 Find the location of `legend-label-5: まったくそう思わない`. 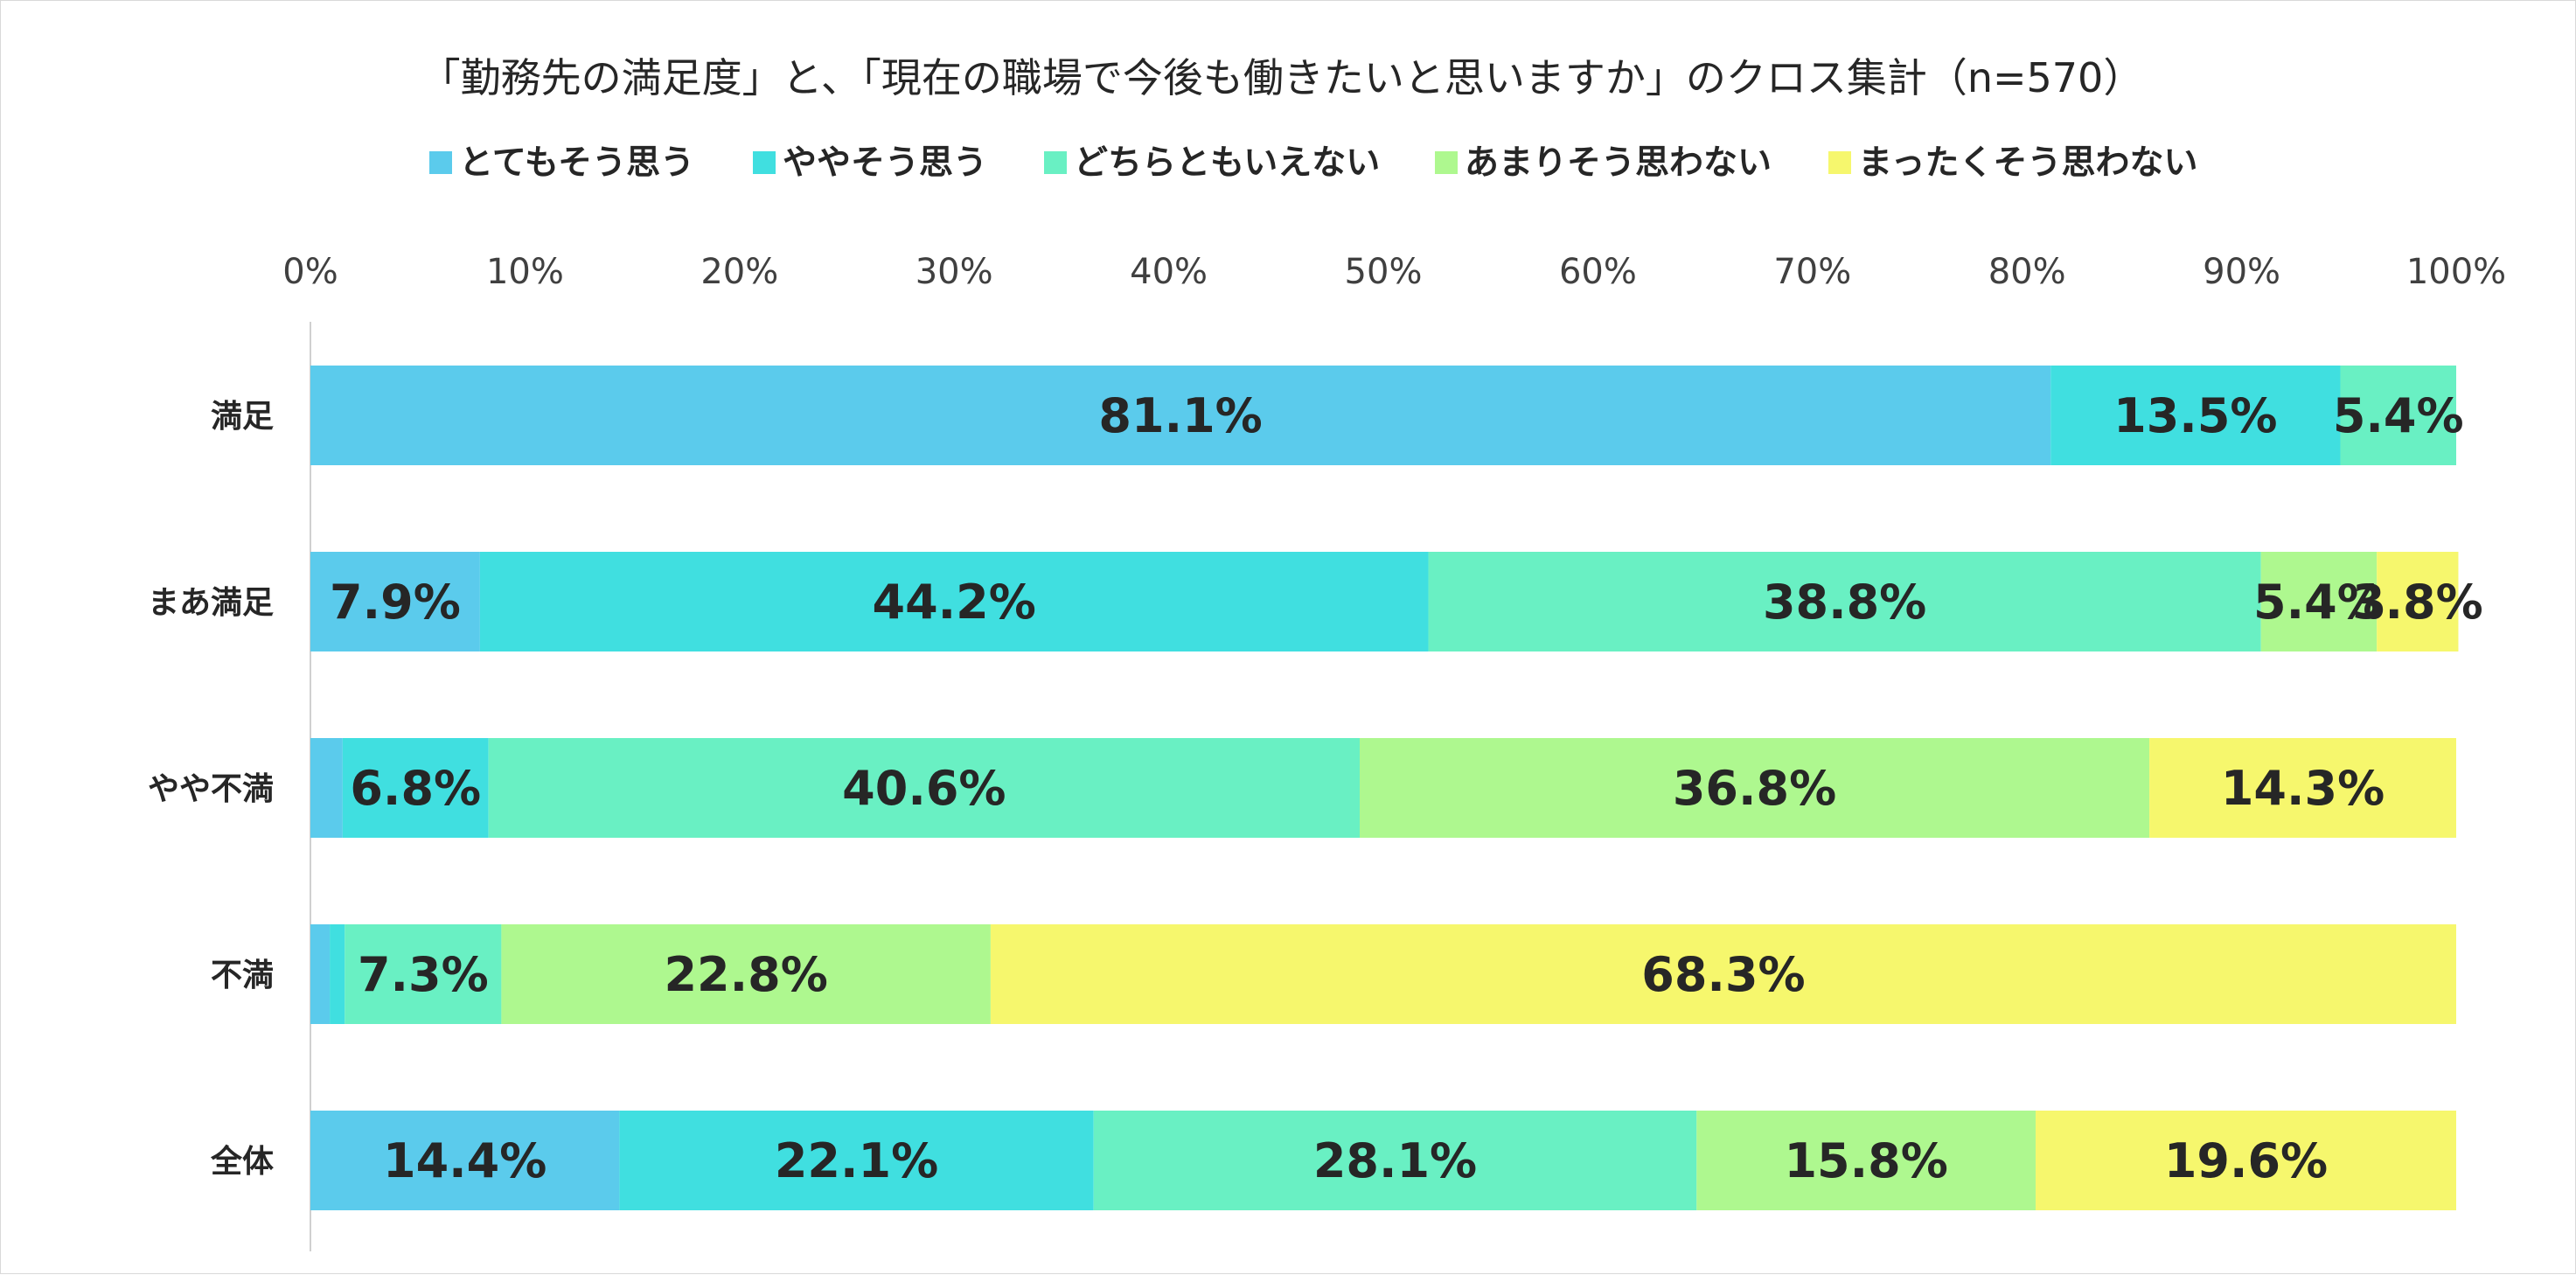

legend-label-5: まったくそう思わない is located at coordinates (2027, 163).